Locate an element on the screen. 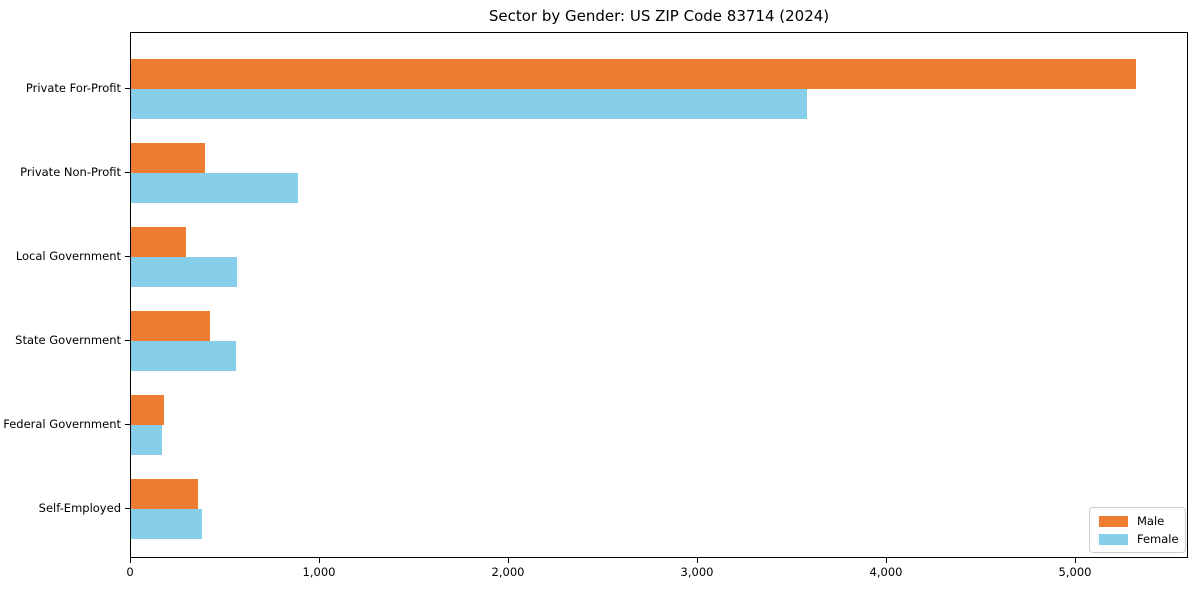 The image size is (1200, 600). legend-label-female: Female is located at coordinates (1158, 539).